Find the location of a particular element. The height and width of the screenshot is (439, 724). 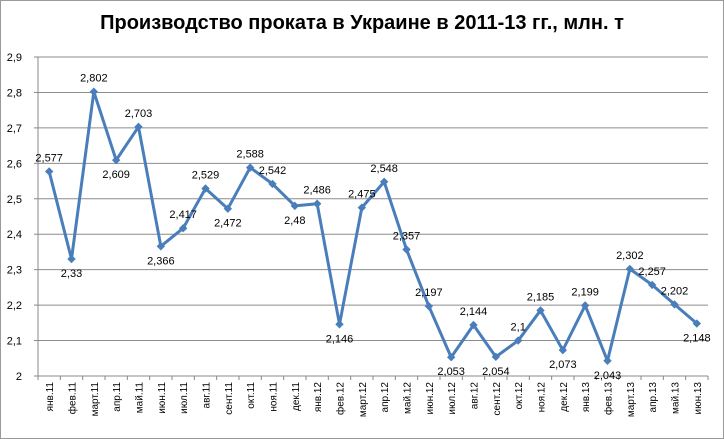

data-label: 2,1 is located at coordinates (518, 328).